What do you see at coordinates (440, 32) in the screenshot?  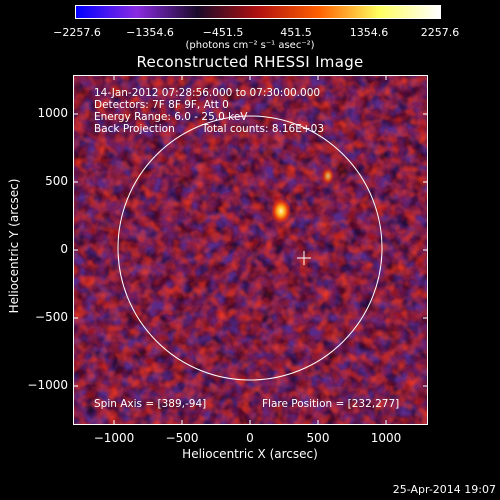 I see `colorbar-tick: 2257.6` at bounding box center [440, 32].